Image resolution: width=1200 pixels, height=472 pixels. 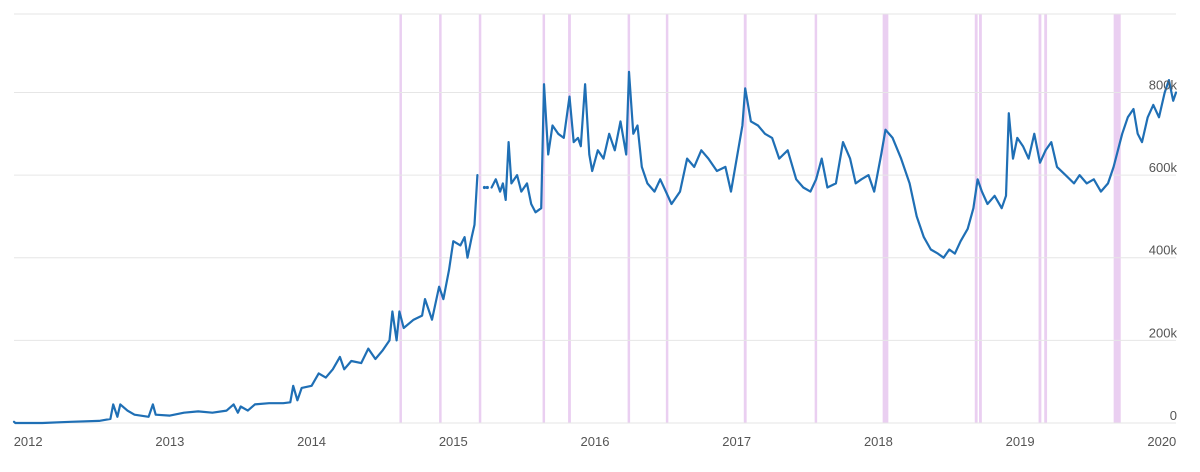 I want to click on y-tick-label-3: 600k, so click(x=1163, y=167).